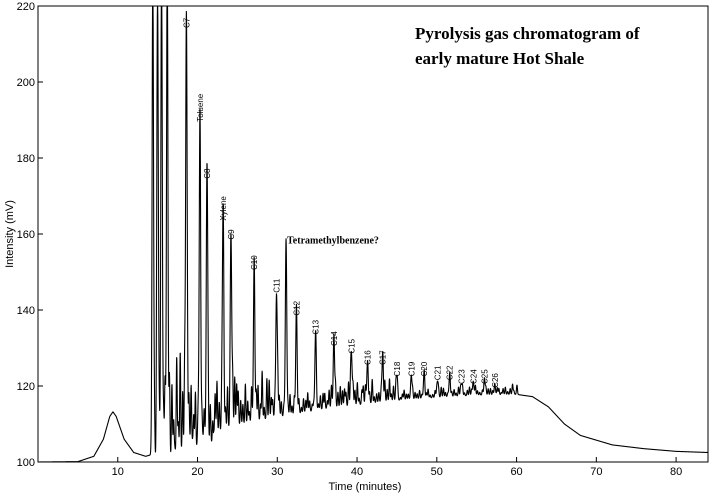 Image resolution: width=712 pixels, height=496 pixels. I want to click on chart-title-line-2: early mature Hot Shale, so click(500, 58).